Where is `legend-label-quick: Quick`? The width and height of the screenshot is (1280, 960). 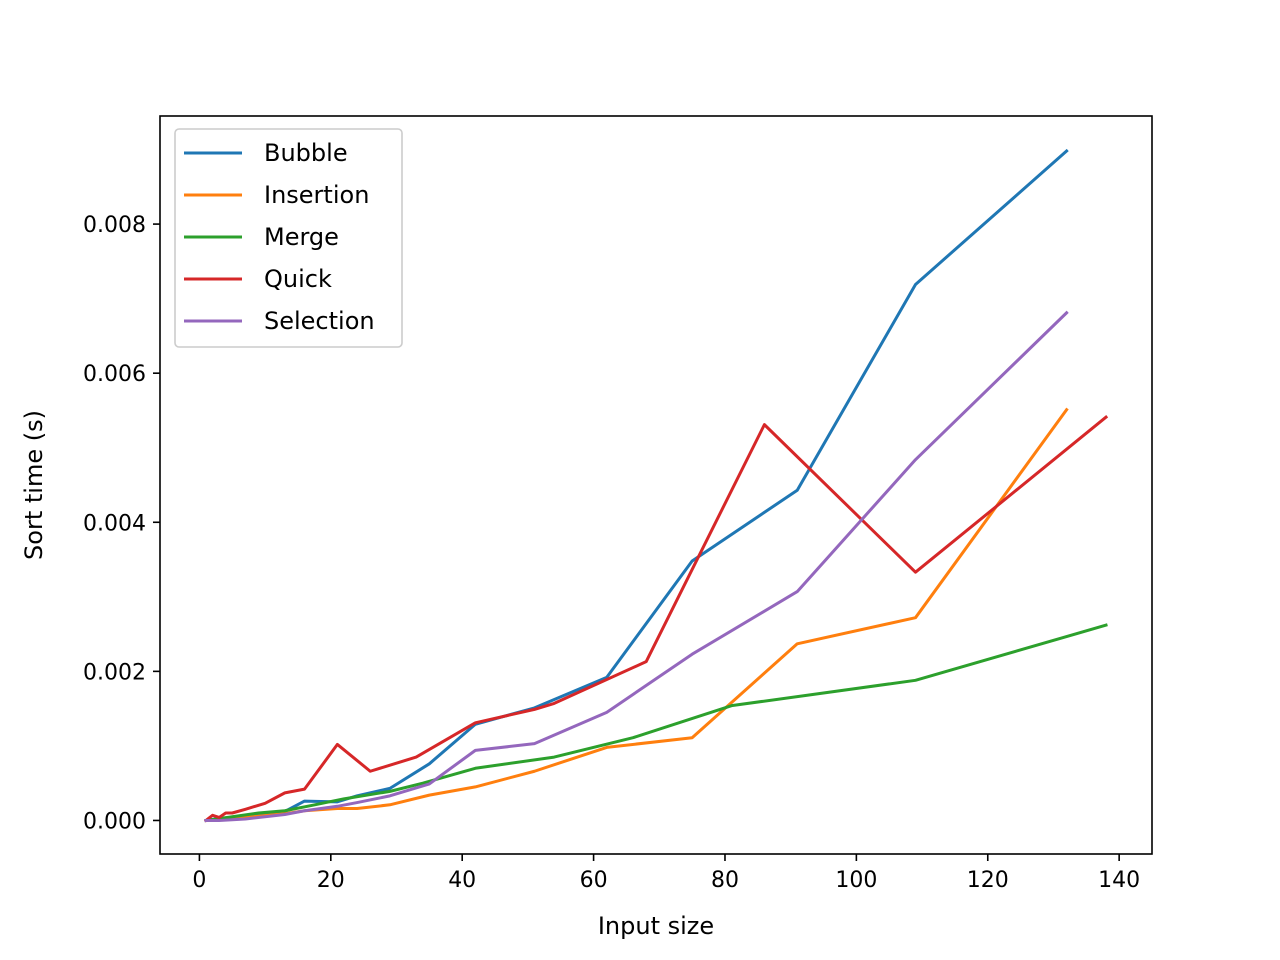
legend-label-quick: Quick is located at coordinates (298, 279).